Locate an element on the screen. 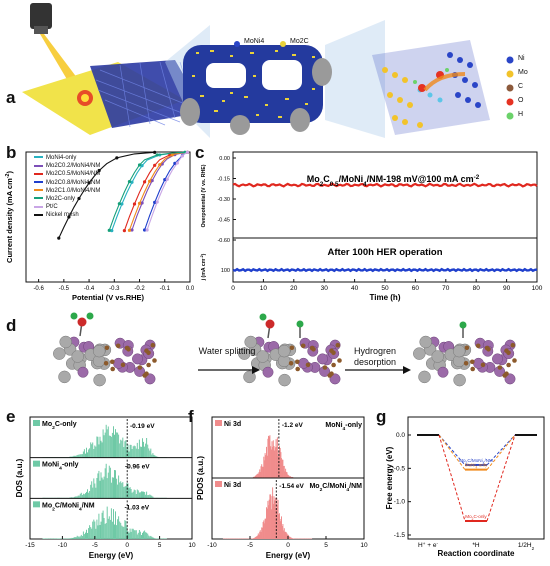 Image resolution: width=550 pixels, height=566 pixels. fe-x-tick-label: 1/2H2 is located at coordinates (526, 546).